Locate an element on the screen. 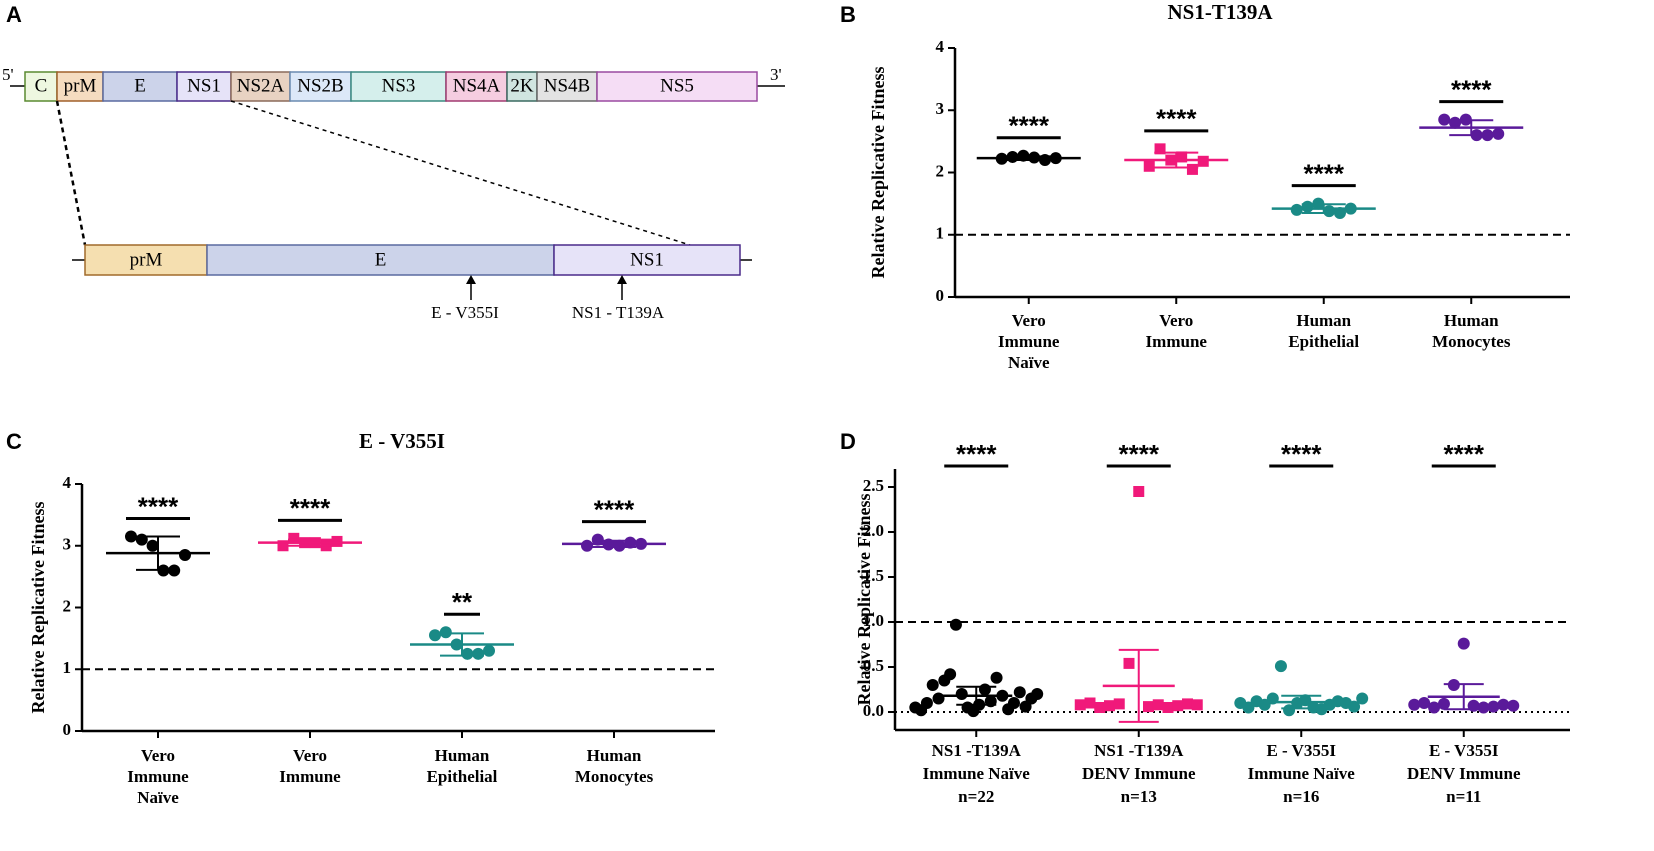 This screenshot has height=851, width=1654. y-tick-label: 1.5 is located at coordinates (873, 575).